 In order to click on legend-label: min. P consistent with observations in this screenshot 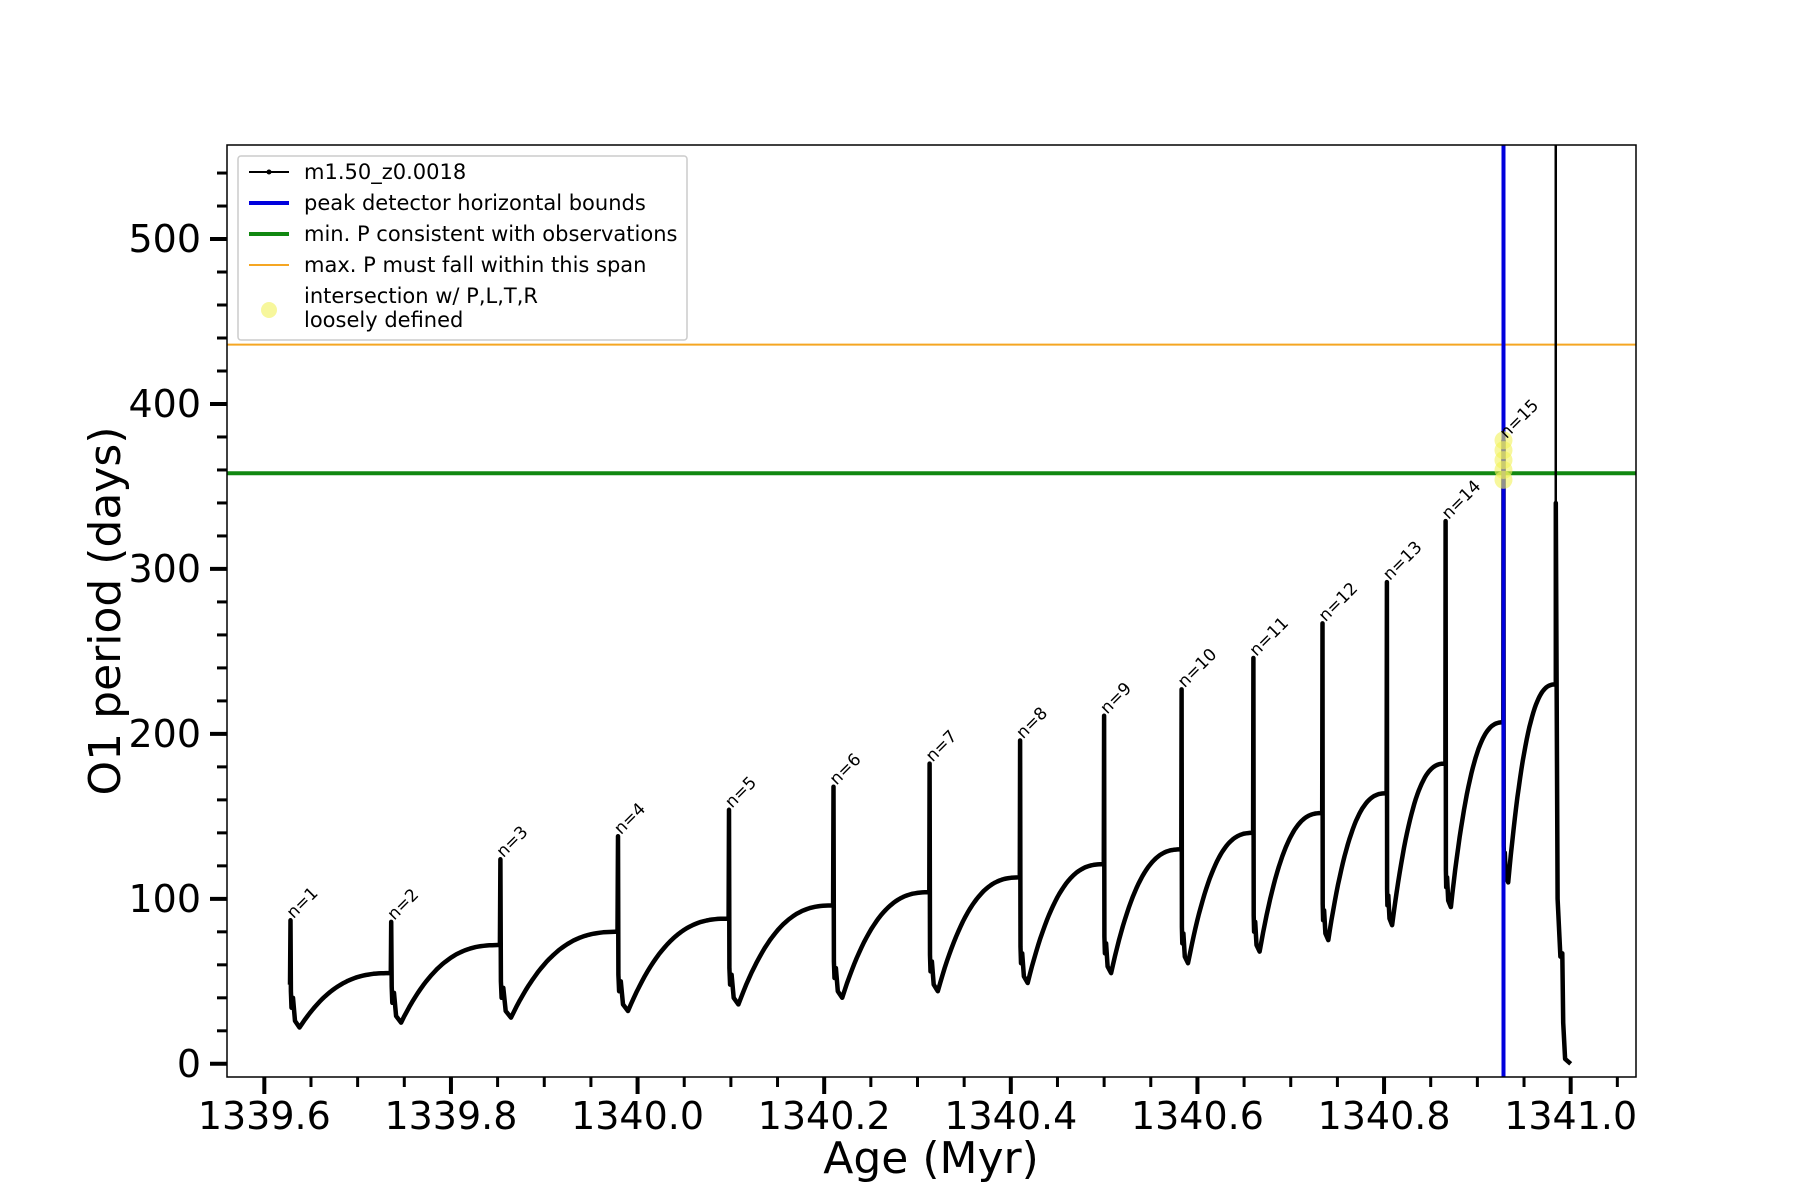, I will do `click(490, 234)`.